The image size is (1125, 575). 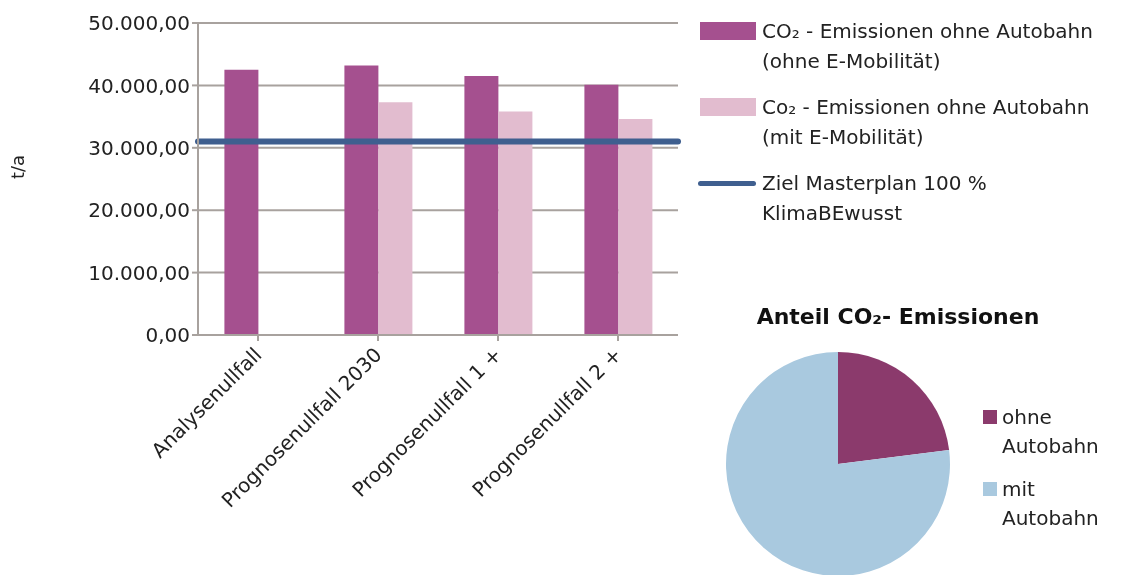 I want to click on y-tick-label: 20.000,00, so click(x=139, y=210).